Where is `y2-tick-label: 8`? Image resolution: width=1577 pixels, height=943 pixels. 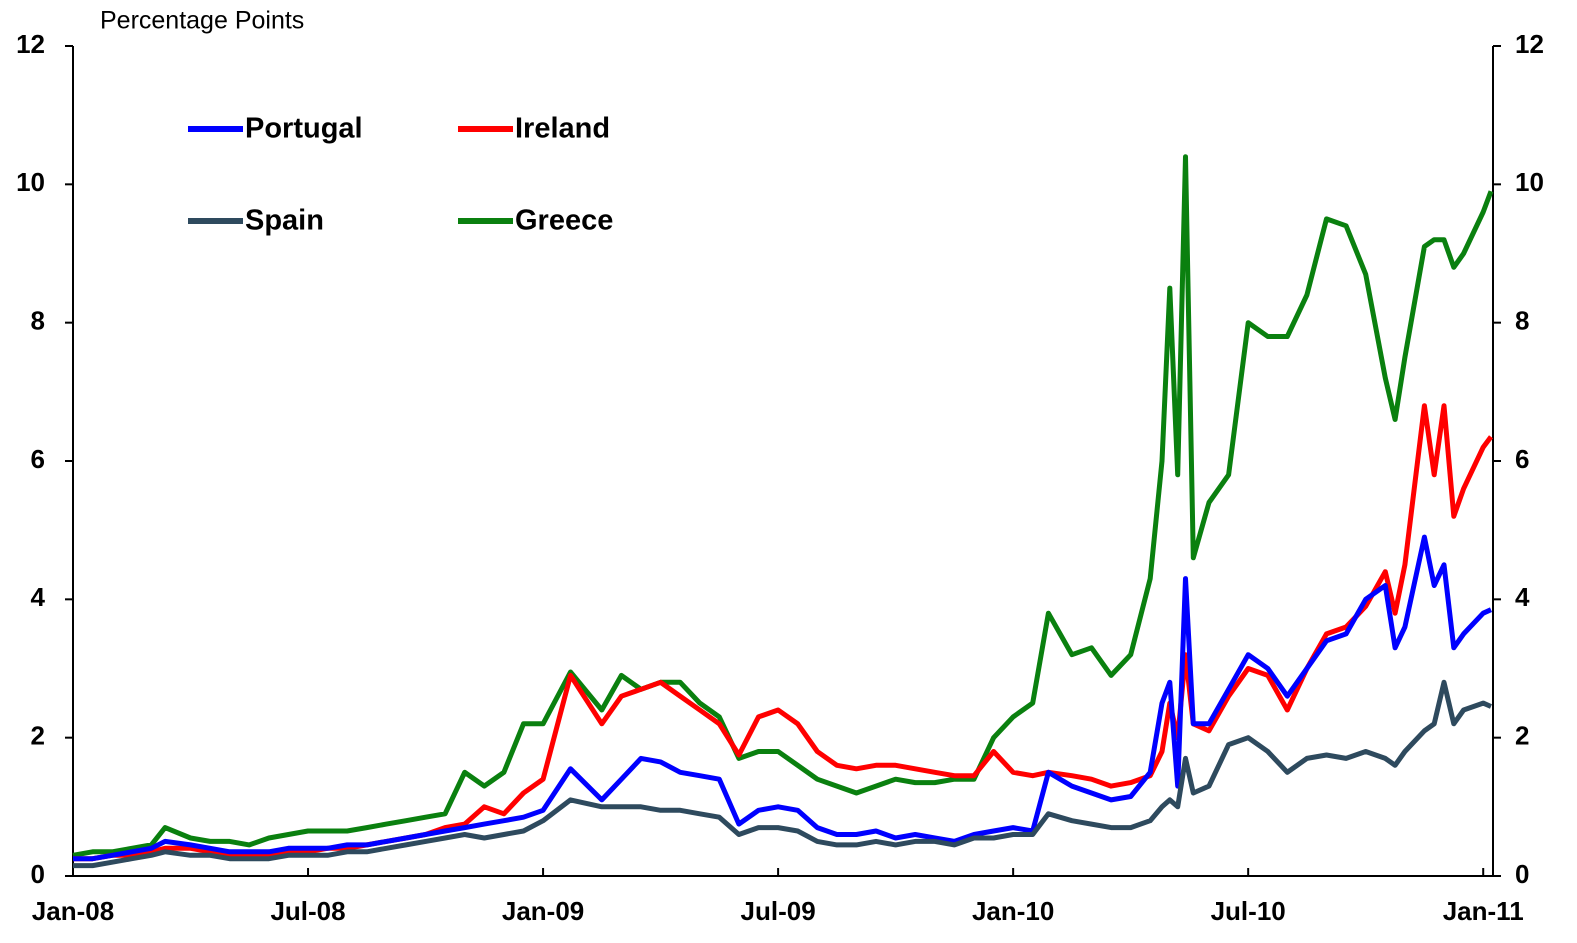
y2-tick-label: 8 is located at coordinates (1522, 321).